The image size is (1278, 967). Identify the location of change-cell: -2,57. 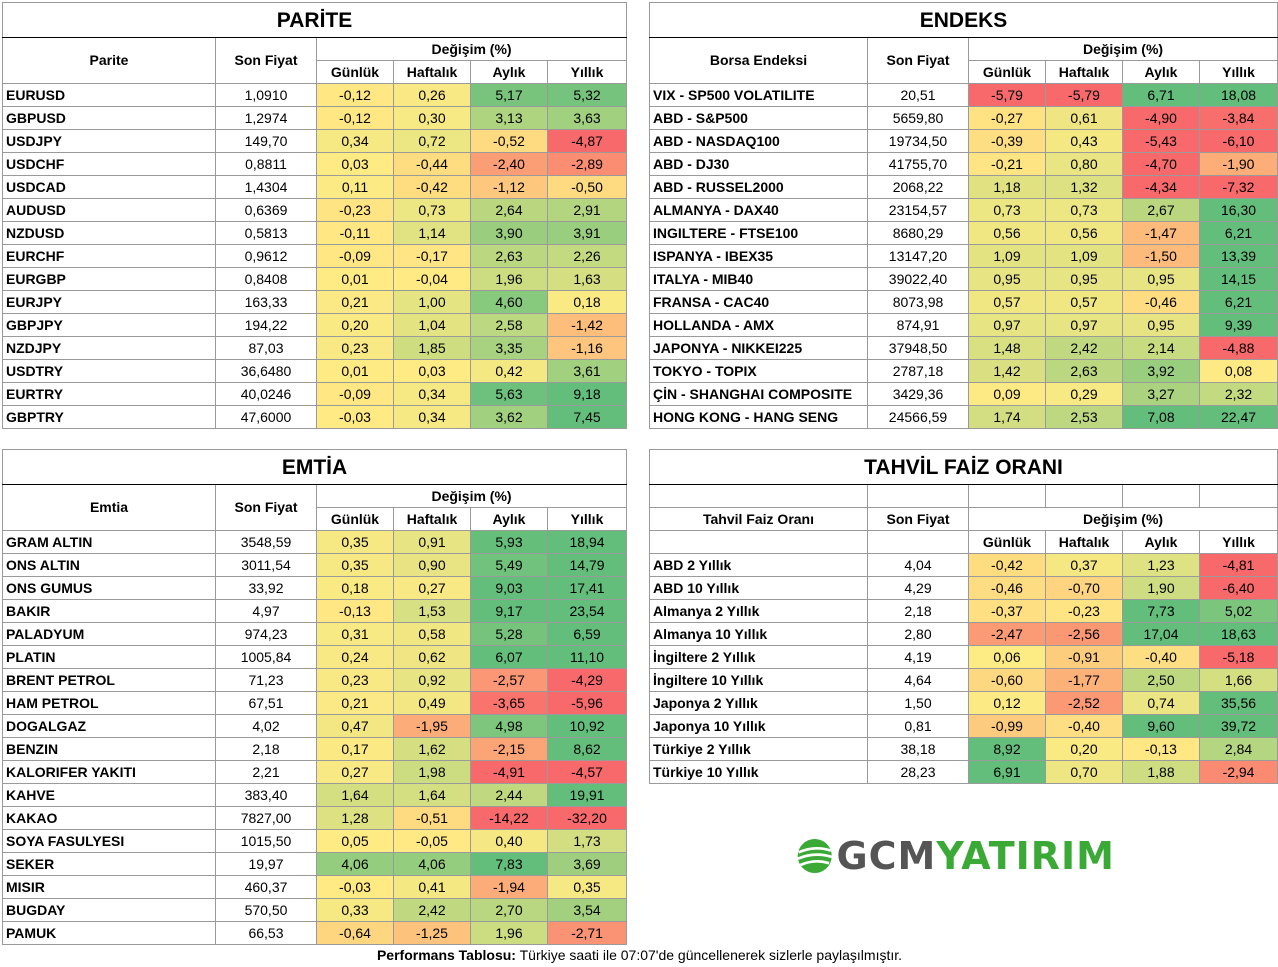
(509, 680).